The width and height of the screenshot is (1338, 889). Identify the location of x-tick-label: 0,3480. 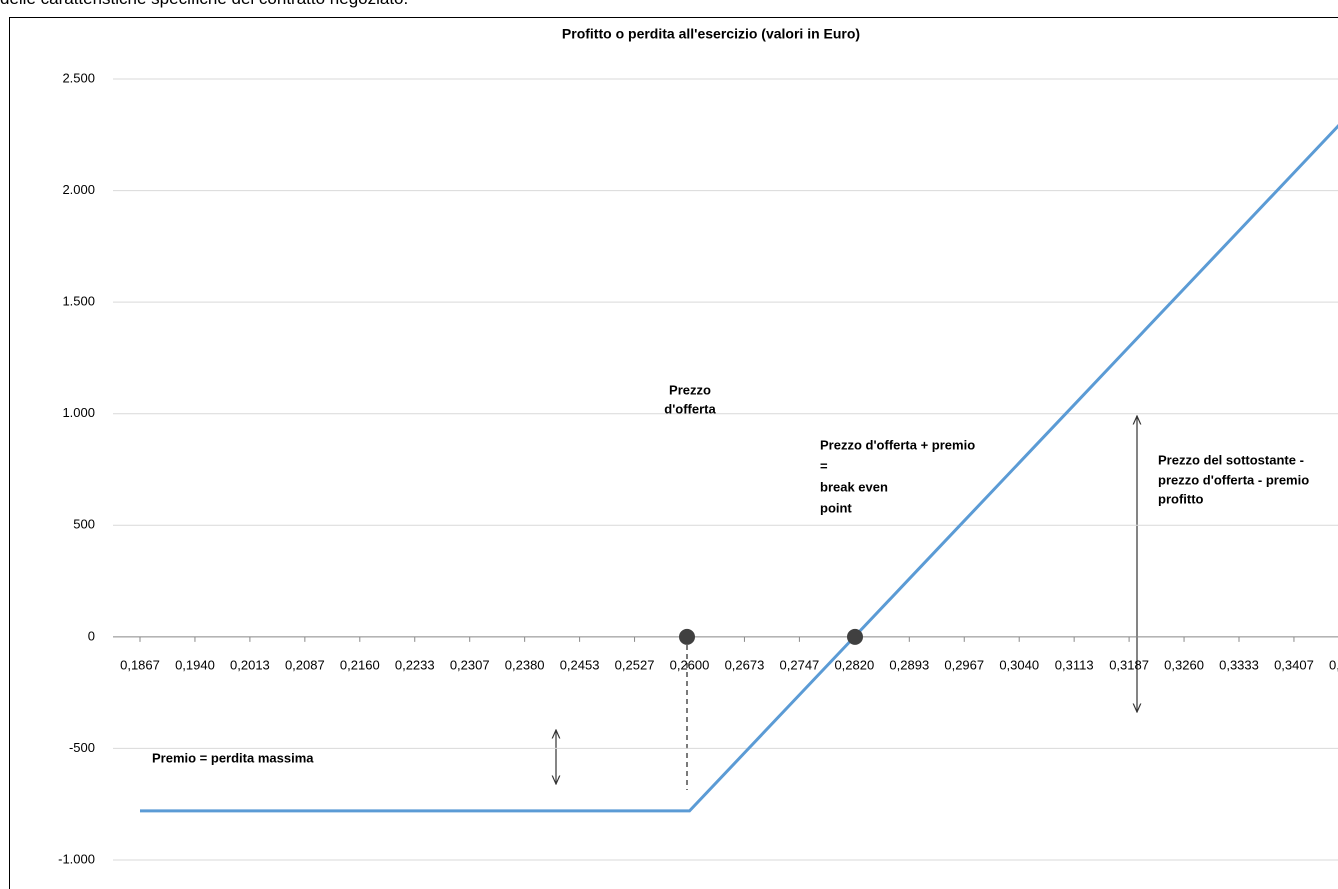
(1333, 664).